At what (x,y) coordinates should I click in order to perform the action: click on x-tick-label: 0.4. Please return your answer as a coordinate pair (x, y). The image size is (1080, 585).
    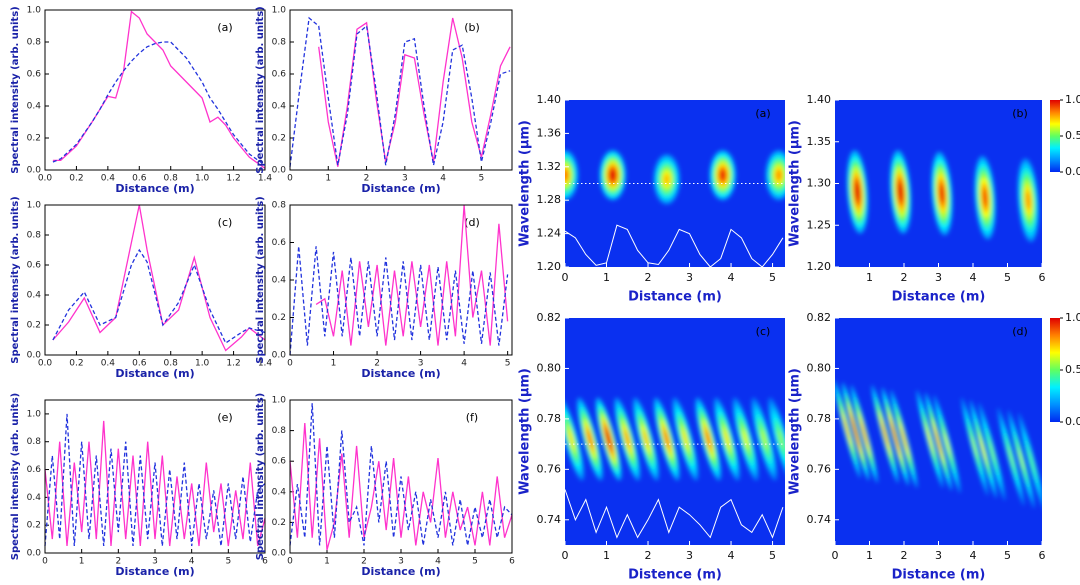
    Looking at the image, I should click on (108, 179).